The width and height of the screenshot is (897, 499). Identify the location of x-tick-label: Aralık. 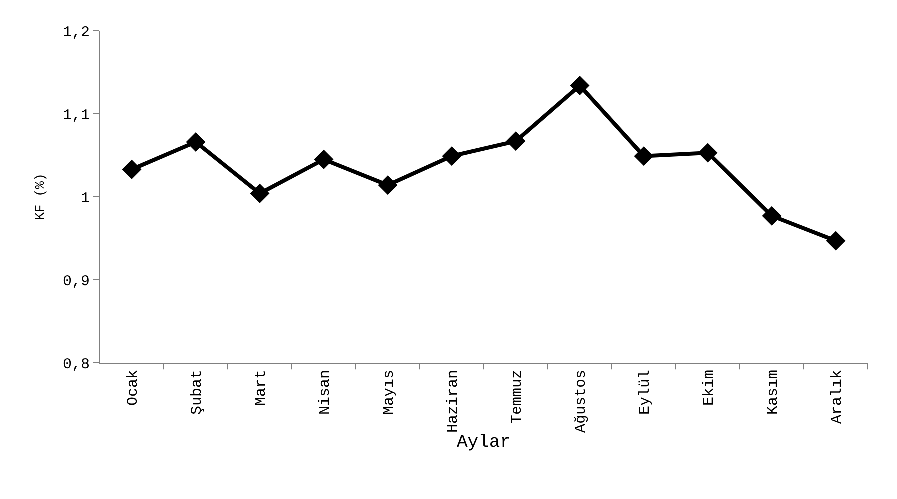
(837, 397).